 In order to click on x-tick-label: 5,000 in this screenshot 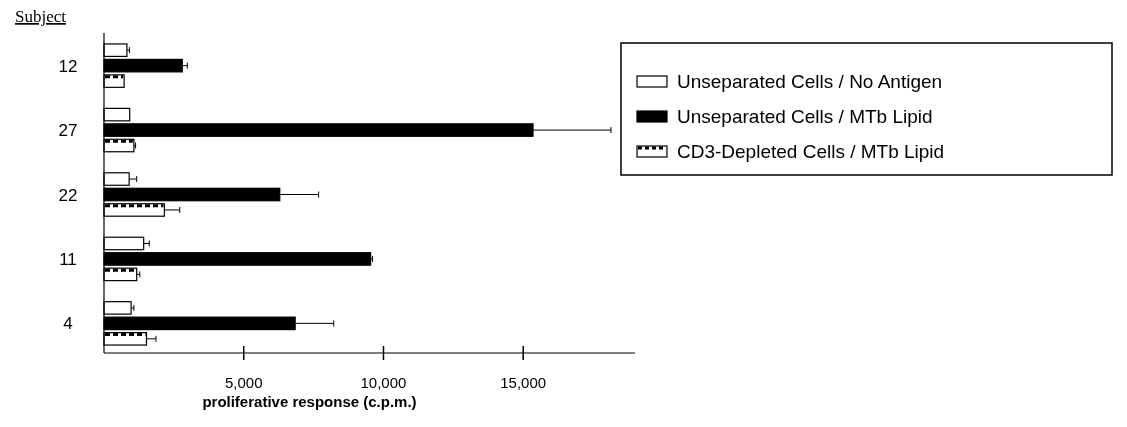, I will do `click(243, 382)`.